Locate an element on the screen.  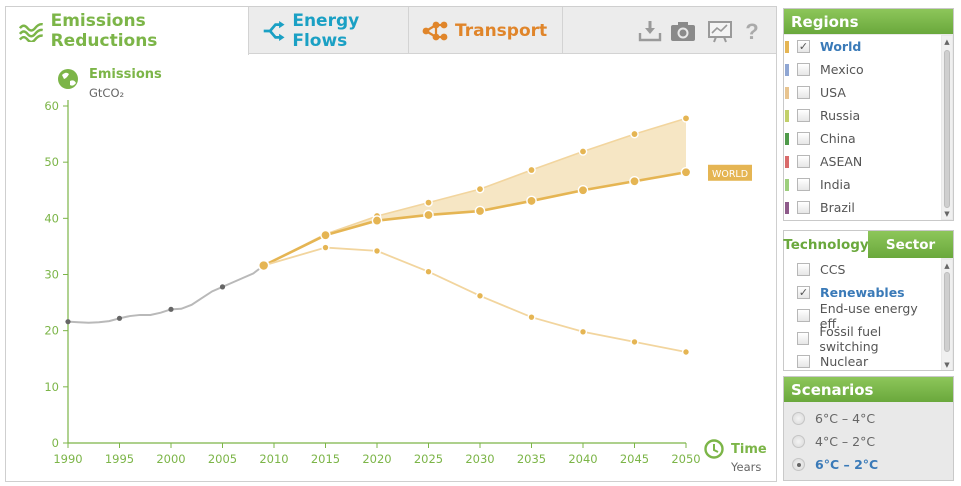
region-item: Russia is located at coordinates (862, 115).